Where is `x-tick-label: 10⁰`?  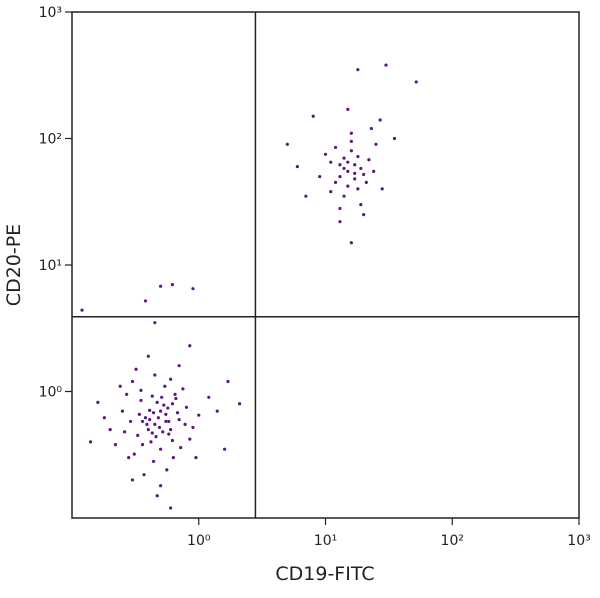
x-tick-label: 10⁰ is located at coordinates (199, 541).